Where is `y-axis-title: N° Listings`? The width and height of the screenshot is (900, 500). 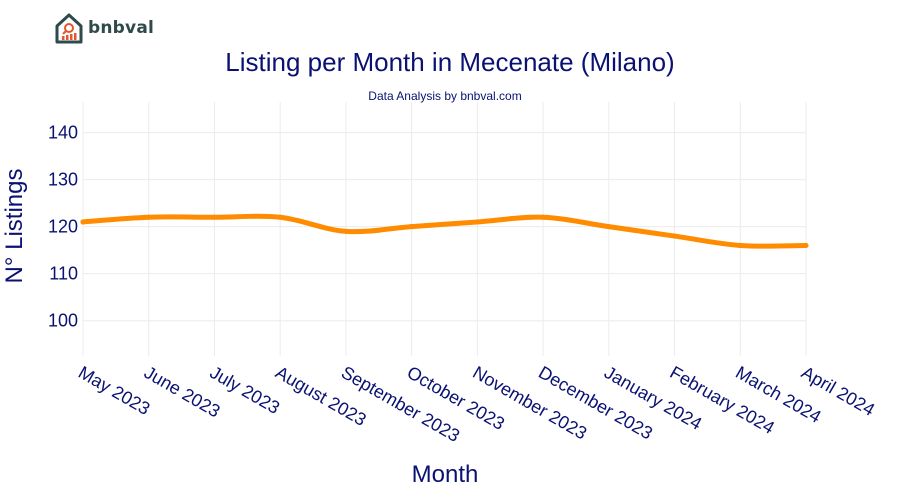
y-axis-title: N° Listings is located at coordinates (14, 226).